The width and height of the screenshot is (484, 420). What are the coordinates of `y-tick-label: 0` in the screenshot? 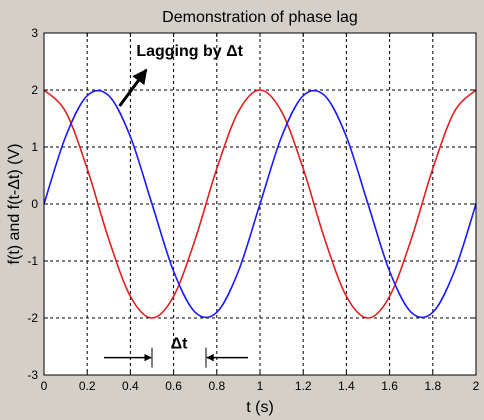 It's located at (34, 204).